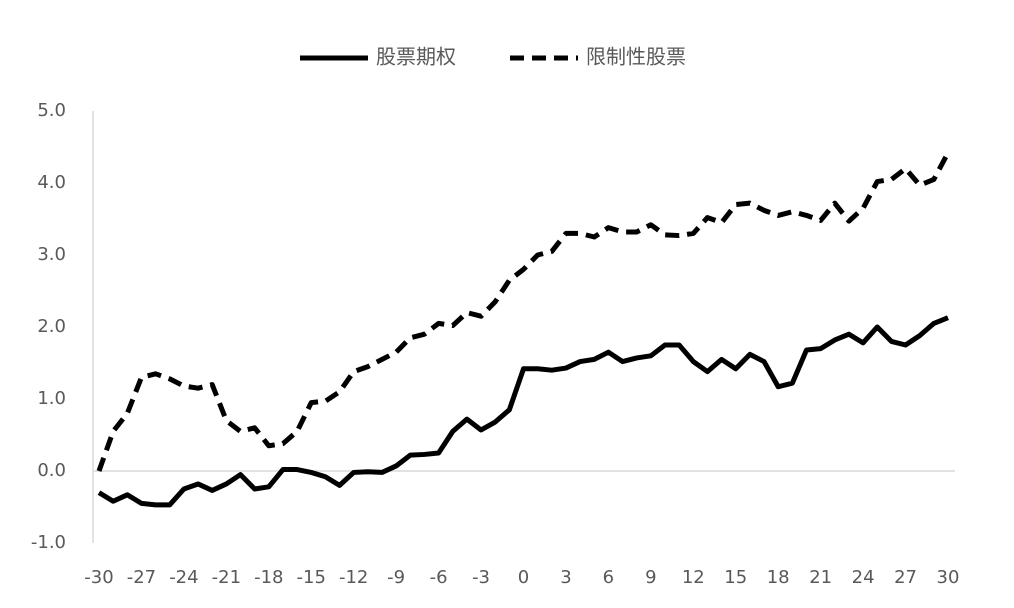 Image resolution: width=1014 pixels, height=608 pixels. I want to click on x-tick-label: 12, so click(693, 577).